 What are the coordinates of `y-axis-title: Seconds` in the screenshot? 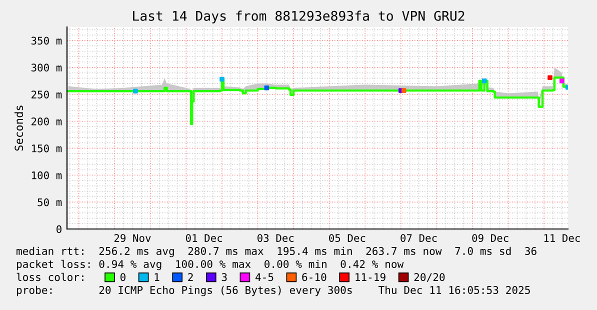 It's located at (19, 128).